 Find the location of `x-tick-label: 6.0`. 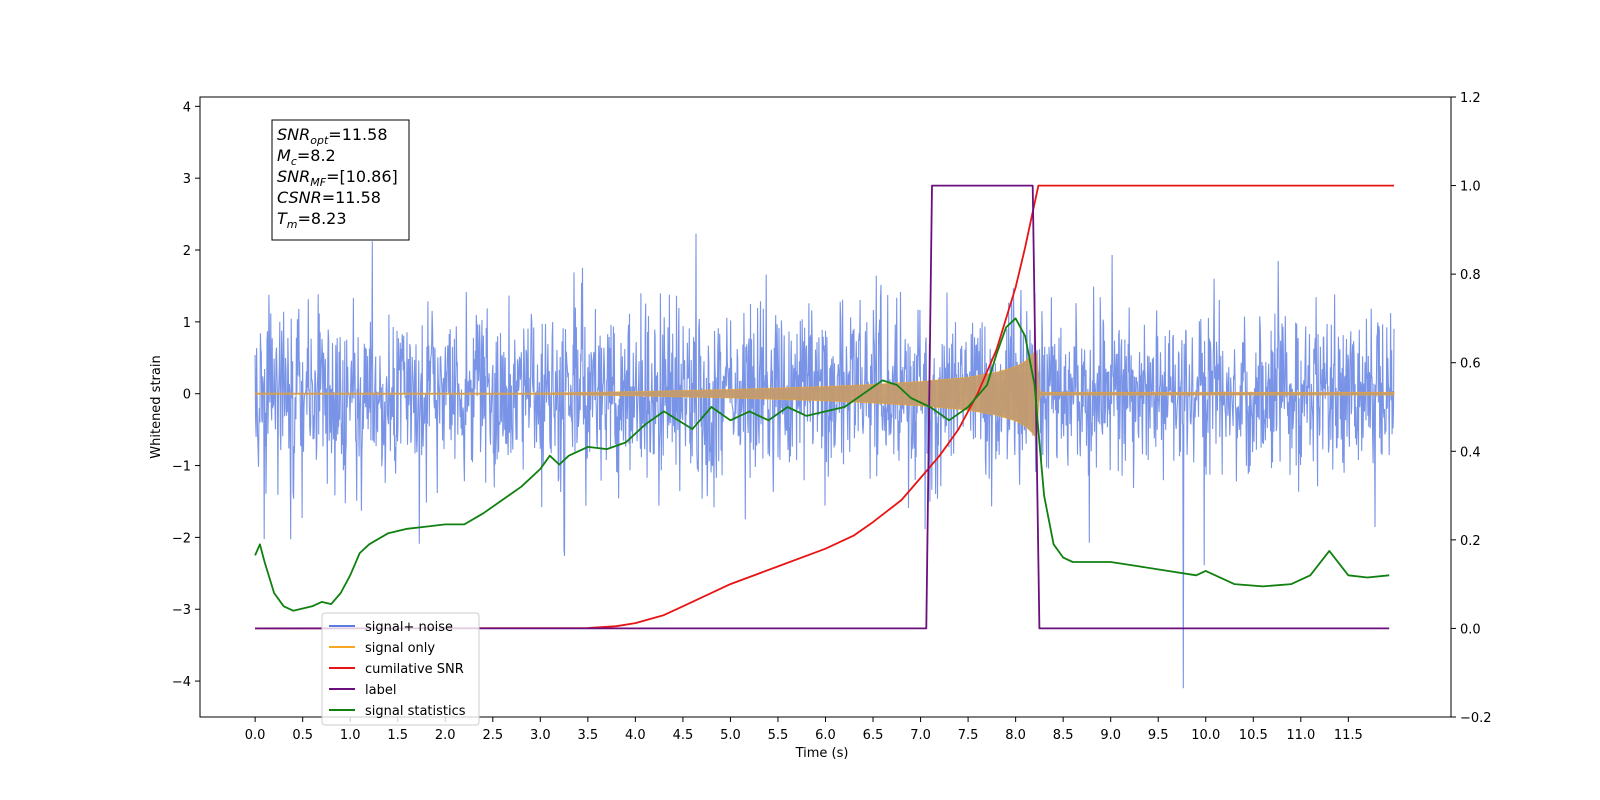

x-tick-label: 6.0 is located at coordinates (825, 735).